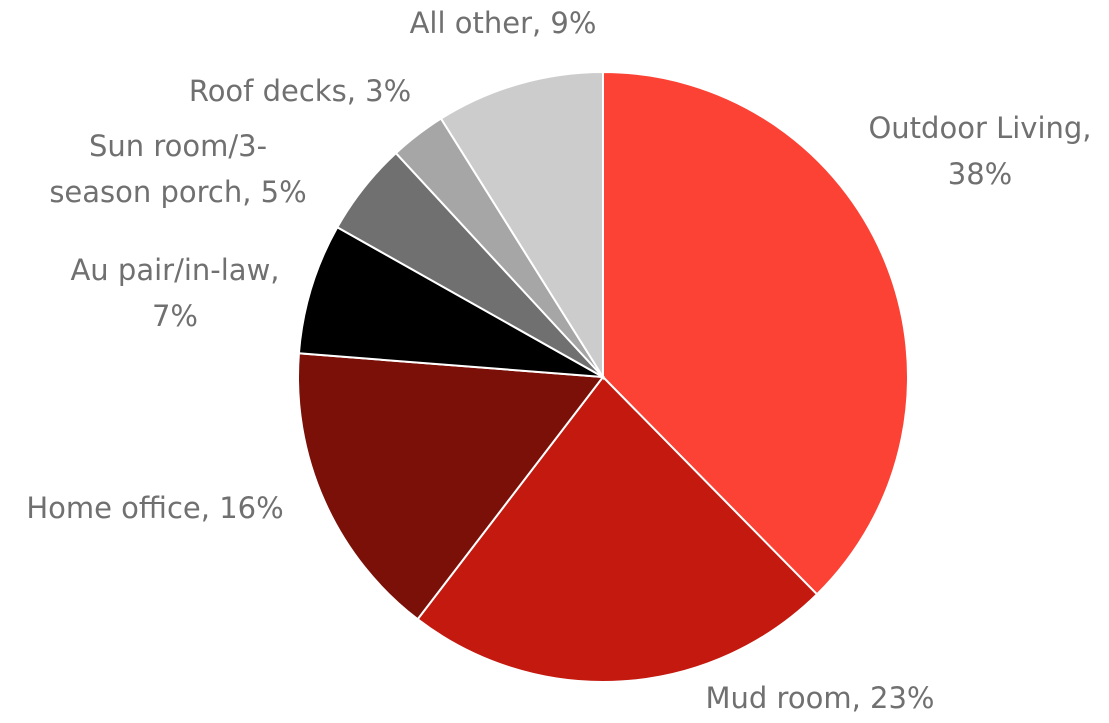  Describe the element at coordinates (300, 91) in the screenshot. I see `slice-label: Roof decks, 3%` at that location.